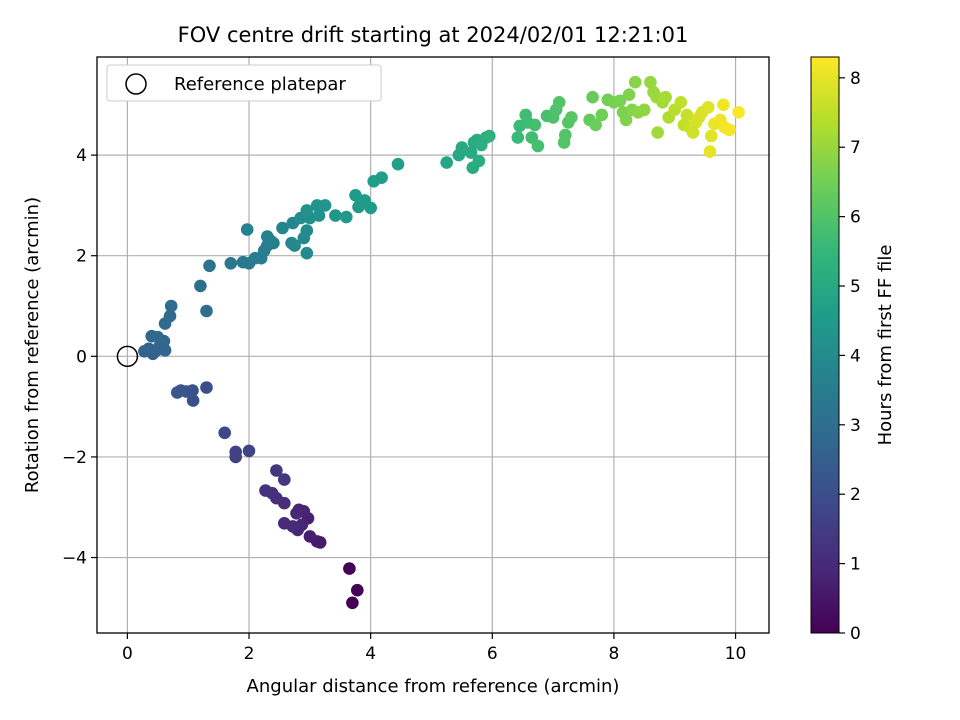  What do you see at coordinates (492, 654) in the screenshot?
I see `x-tick-label: 6` at bounding box center [492, 654].